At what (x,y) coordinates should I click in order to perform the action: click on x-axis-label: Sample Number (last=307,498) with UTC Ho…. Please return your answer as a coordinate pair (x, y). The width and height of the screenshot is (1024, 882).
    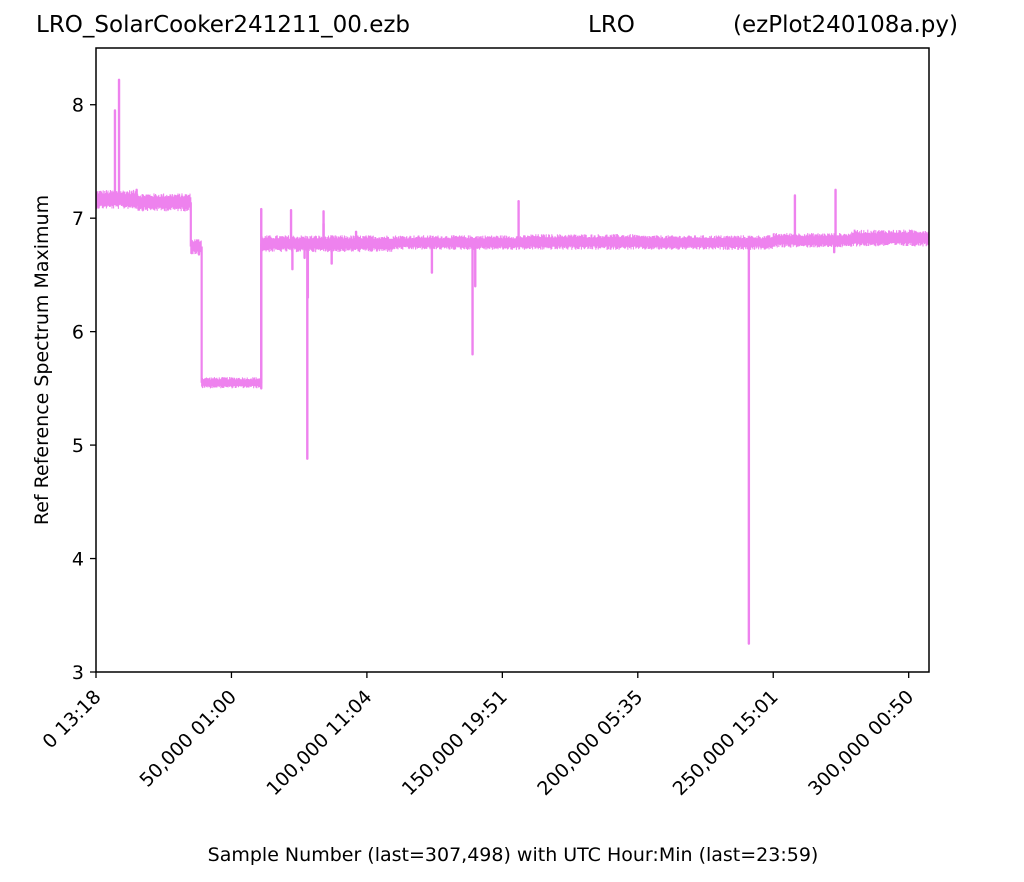
    Looking at the image, I should click on (513, 855).